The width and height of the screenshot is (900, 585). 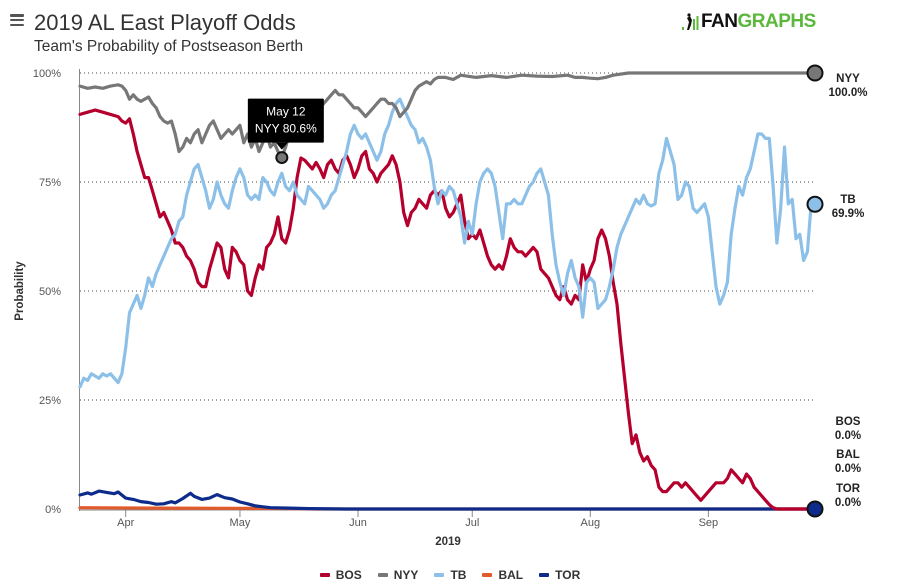 I want to click on chart-title: 2019 AL East Playoff Odds, so click(x=165, y=22).